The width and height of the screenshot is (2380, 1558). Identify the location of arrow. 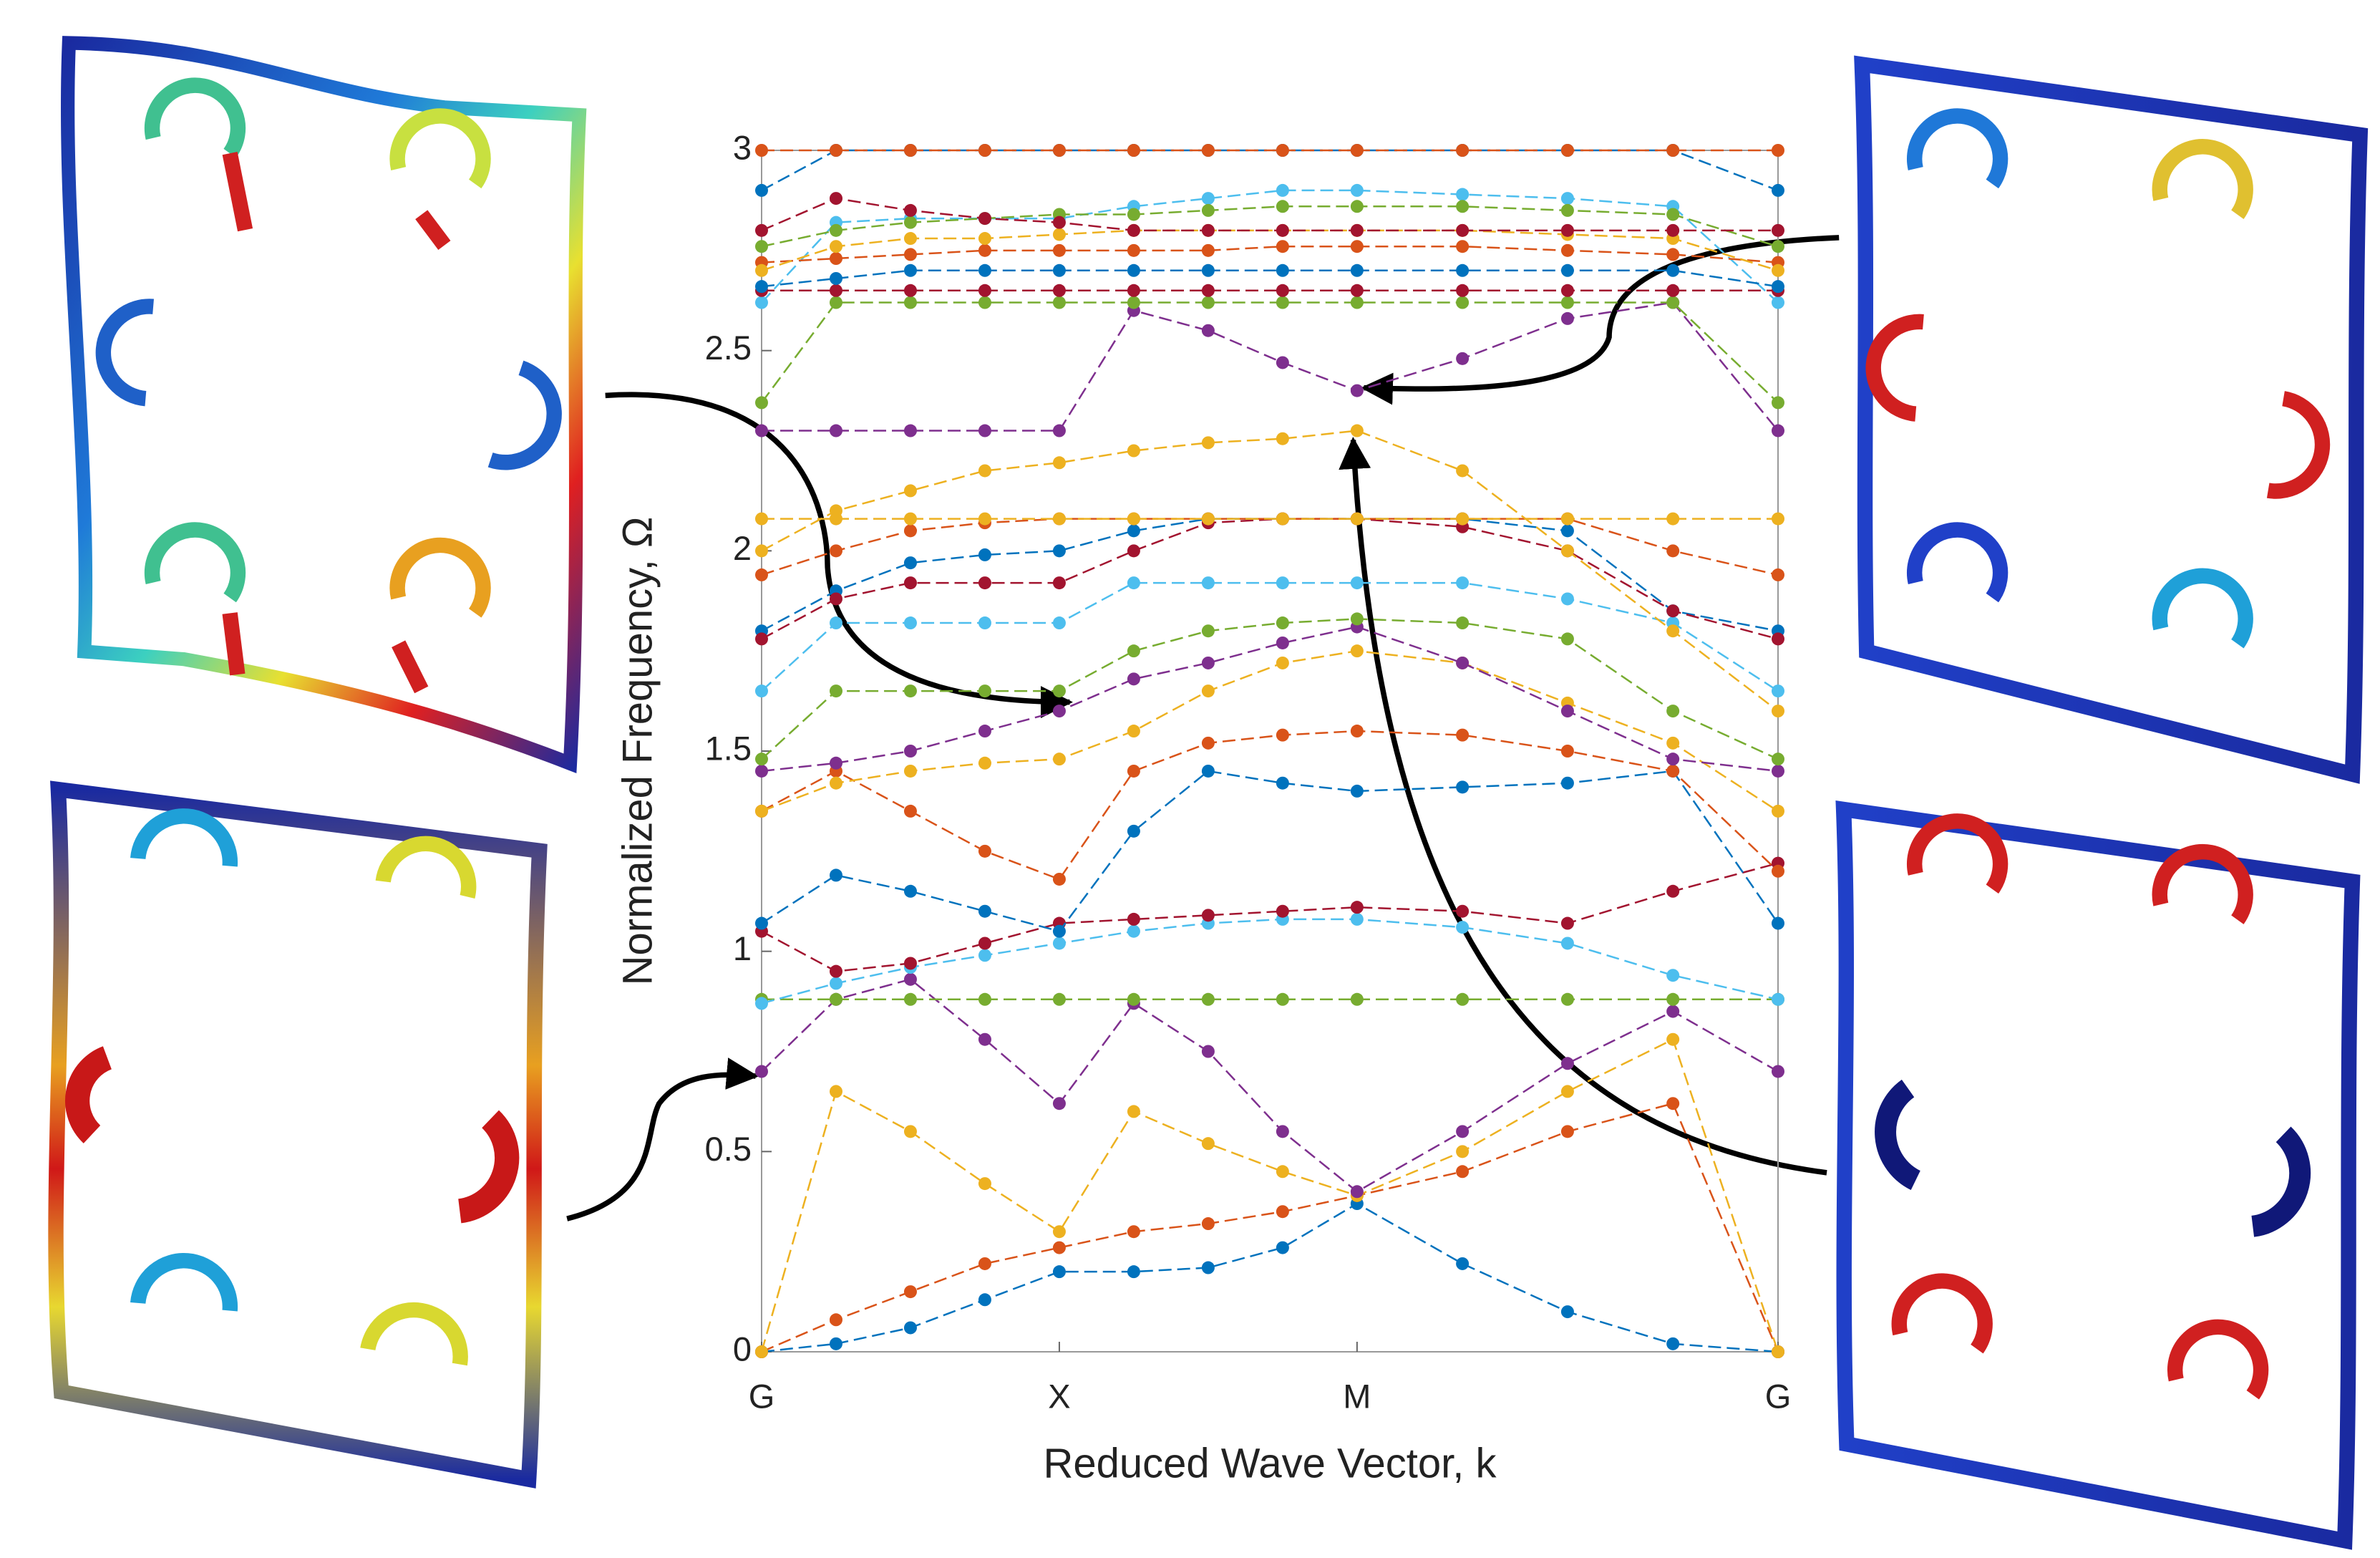
(1583, 806).